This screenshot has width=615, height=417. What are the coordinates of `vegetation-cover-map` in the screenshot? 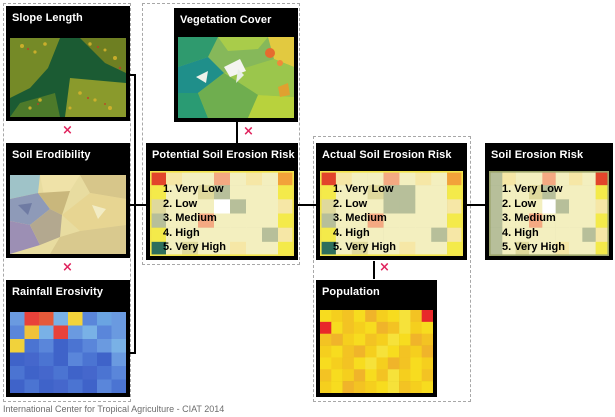 It's located at (236, 77).